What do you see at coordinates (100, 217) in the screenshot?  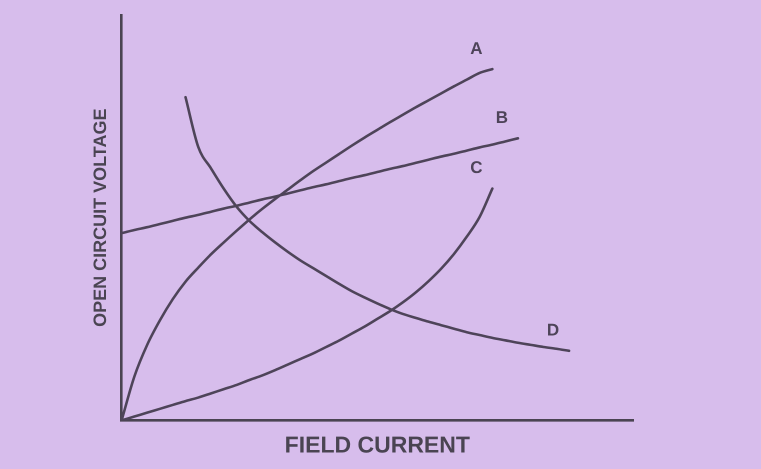 I see `y-axis-title: OPEN CIRCUIT VOLTAGE` at bounding box center [100, 217].